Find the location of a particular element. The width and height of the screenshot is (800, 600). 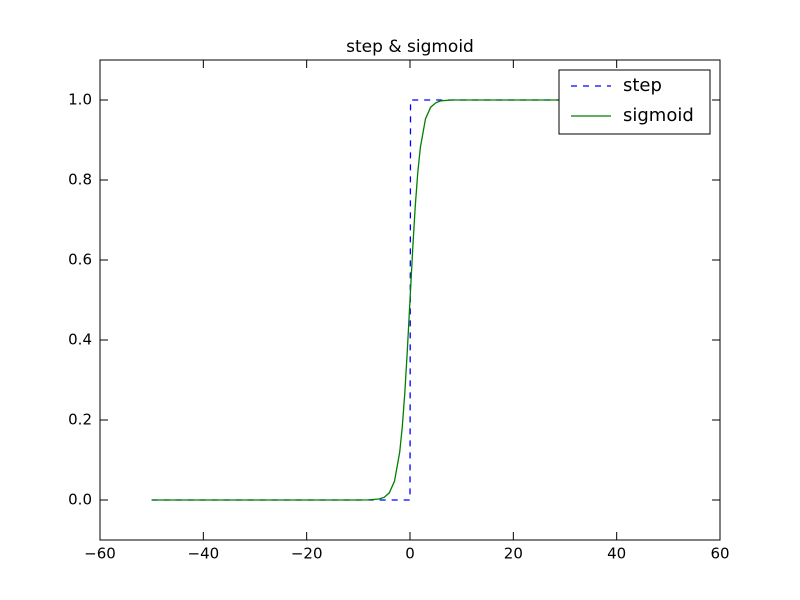

x-tick-label: −40 is located at coordinates (204, 554).